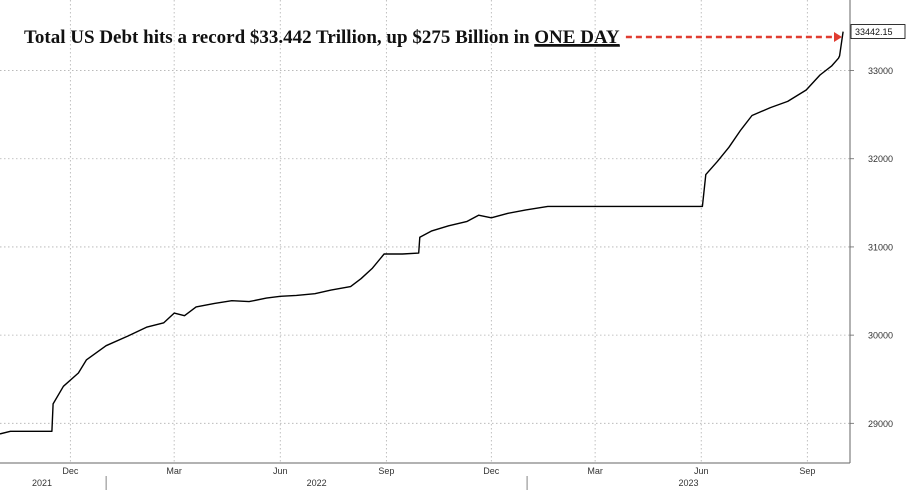  What do you see at coordinates (733, 37) in the screenshot?
I see `red-dashed-arrow` at bounding box center [733, 37].